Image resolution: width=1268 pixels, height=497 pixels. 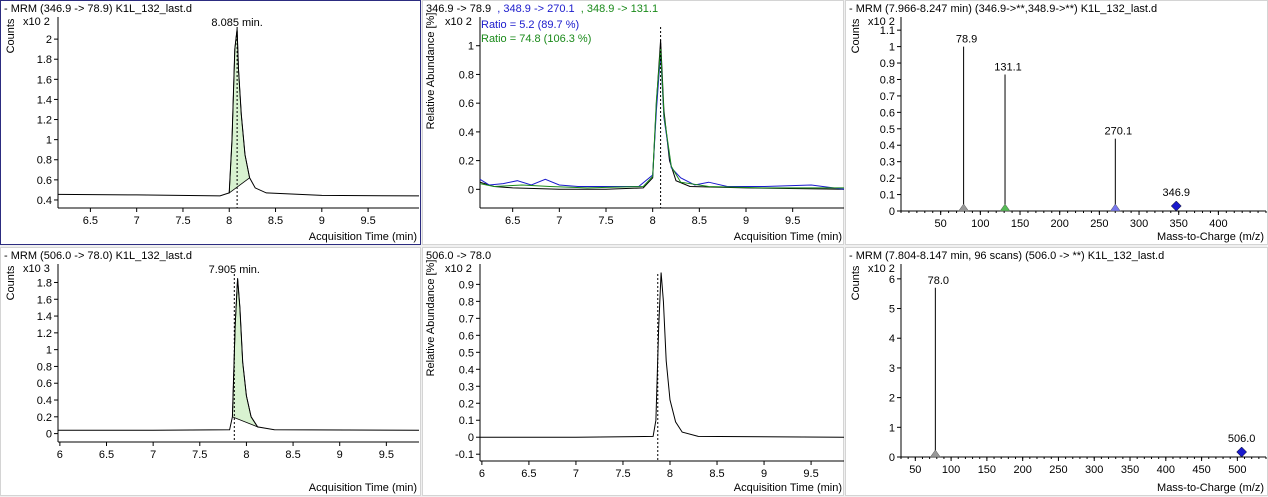 What do you see at coordinates (1139, 224) in the screenshot?
I see `x-tick-label: 300` at bounding box center [1139, 224].